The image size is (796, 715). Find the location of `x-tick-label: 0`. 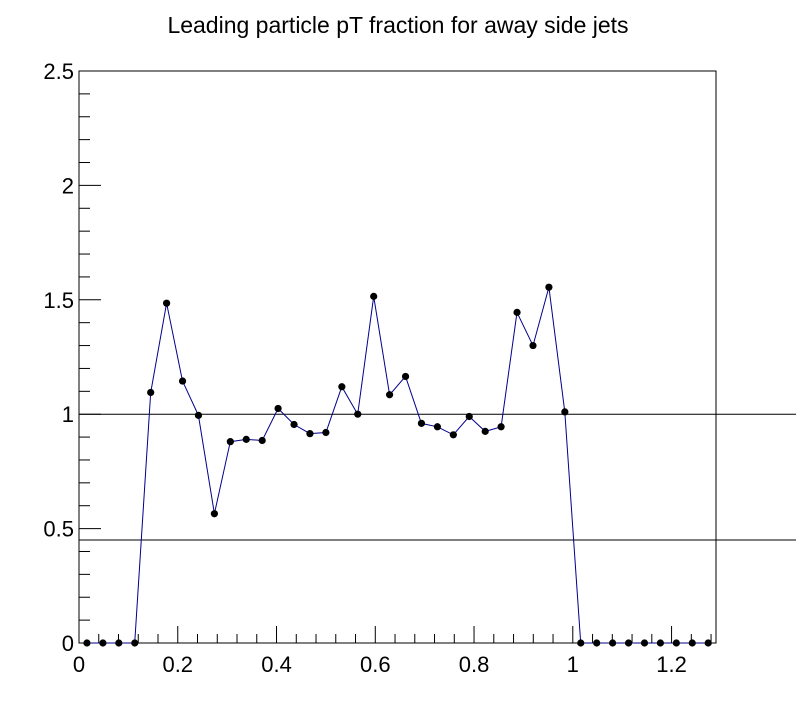

x-tick-label: 0 is located at coordinates (79, 664).